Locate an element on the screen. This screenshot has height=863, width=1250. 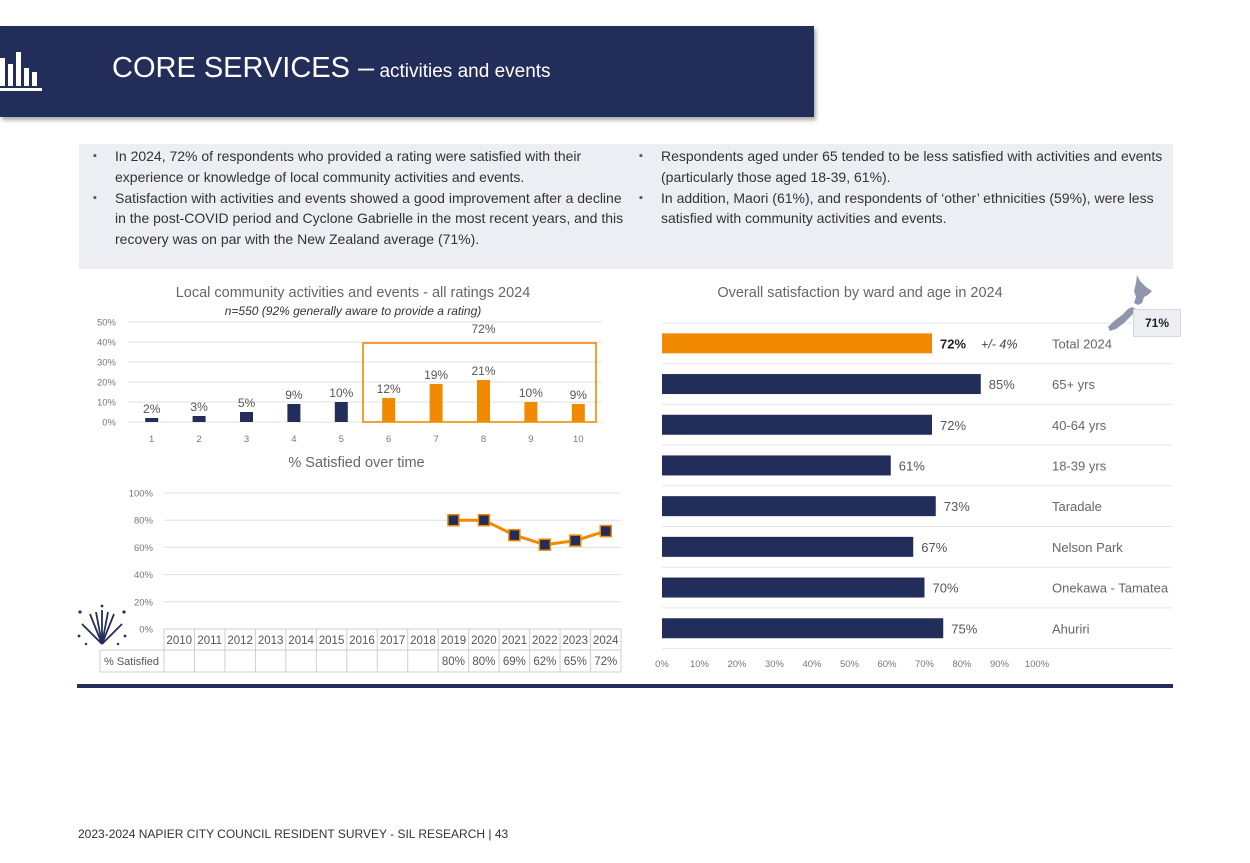
x-tick-label: 7 is located at coordinates (435, 439).